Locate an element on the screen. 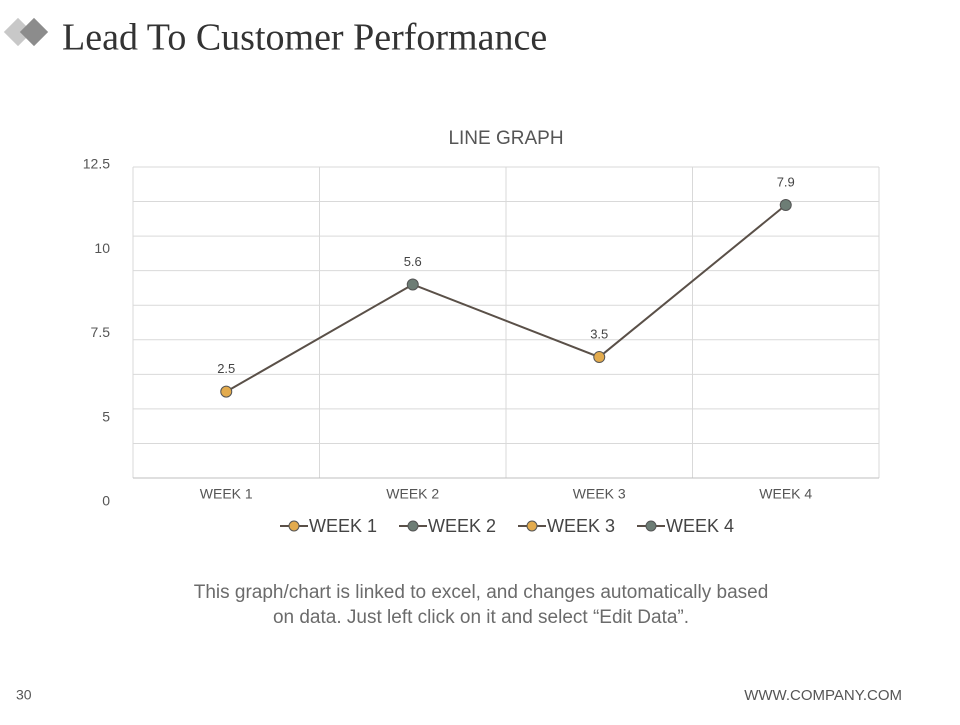  x-tick-label: WEEK 1 is located at coordinates (226, 494).